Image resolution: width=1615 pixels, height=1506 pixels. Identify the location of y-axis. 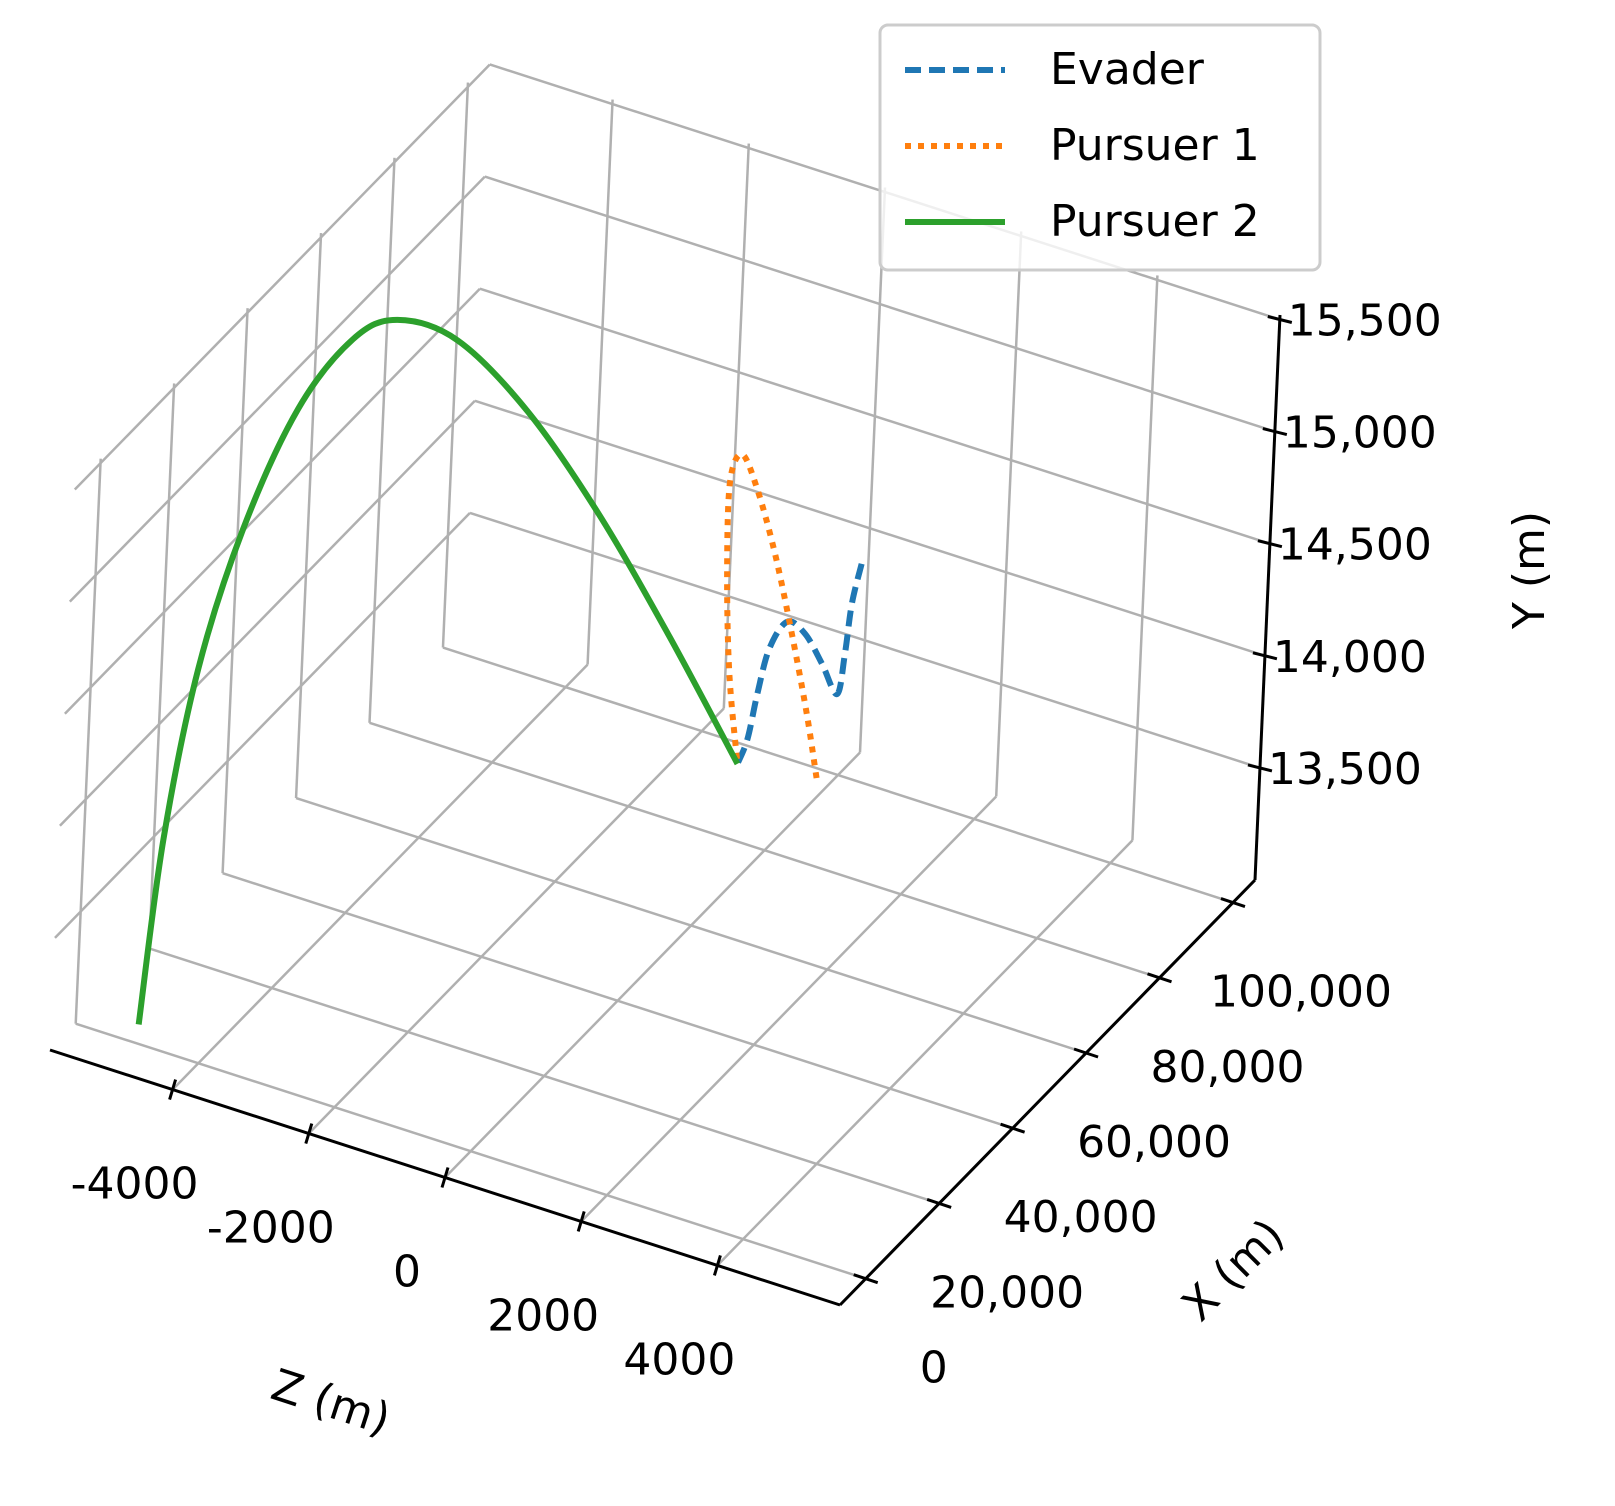
(1267, 597).